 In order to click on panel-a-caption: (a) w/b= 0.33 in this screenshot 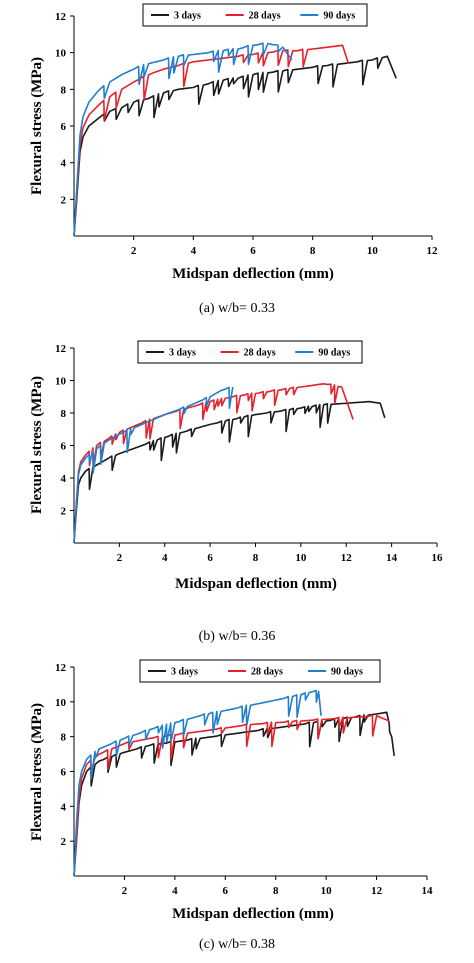, I will do `click(237, 308)`.